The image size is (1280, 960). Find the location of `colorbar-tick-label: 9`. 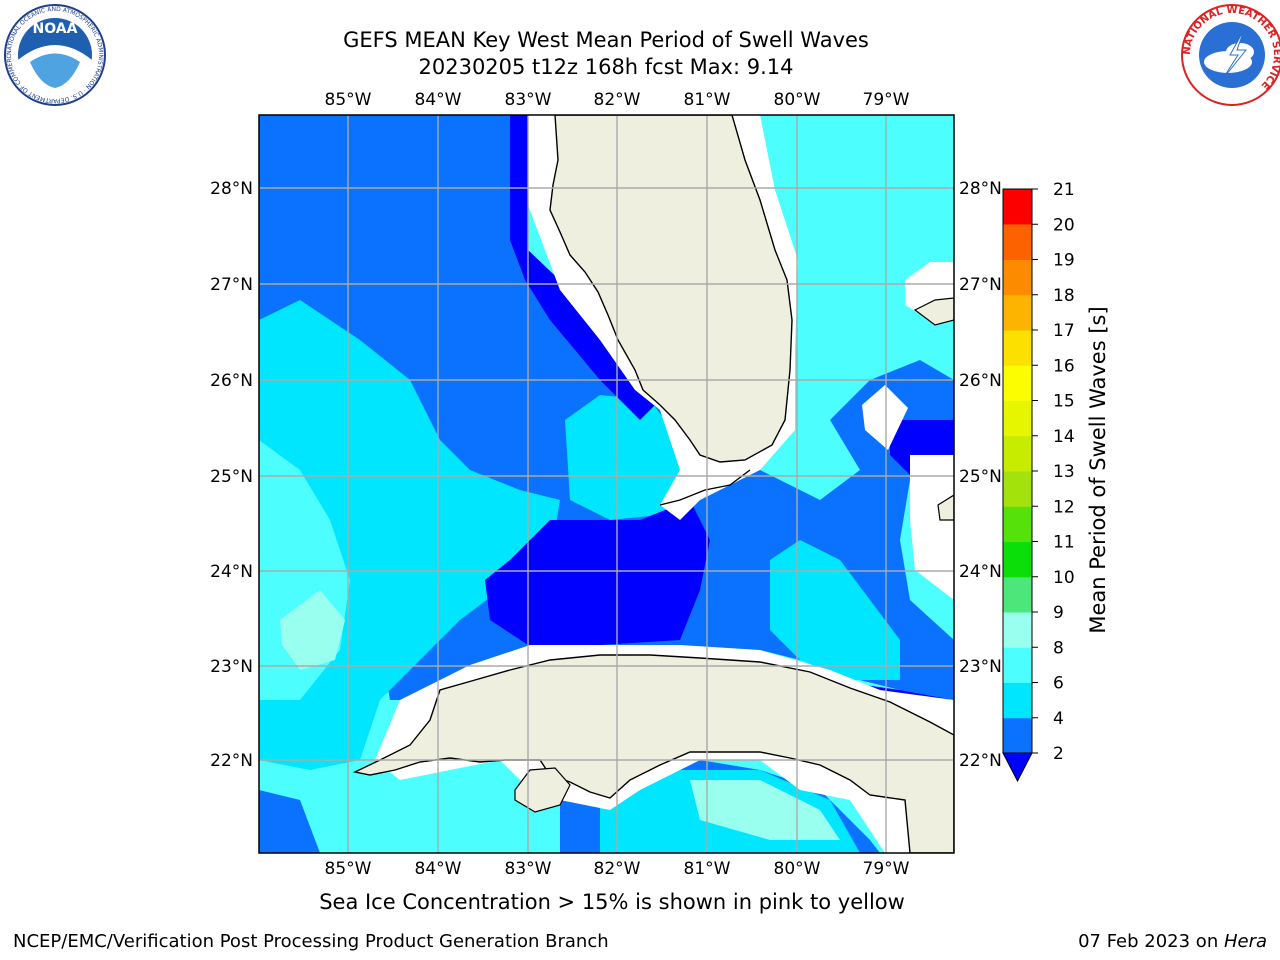

colorbar-tick-label: 9 is located at coordinates (1058, 613).